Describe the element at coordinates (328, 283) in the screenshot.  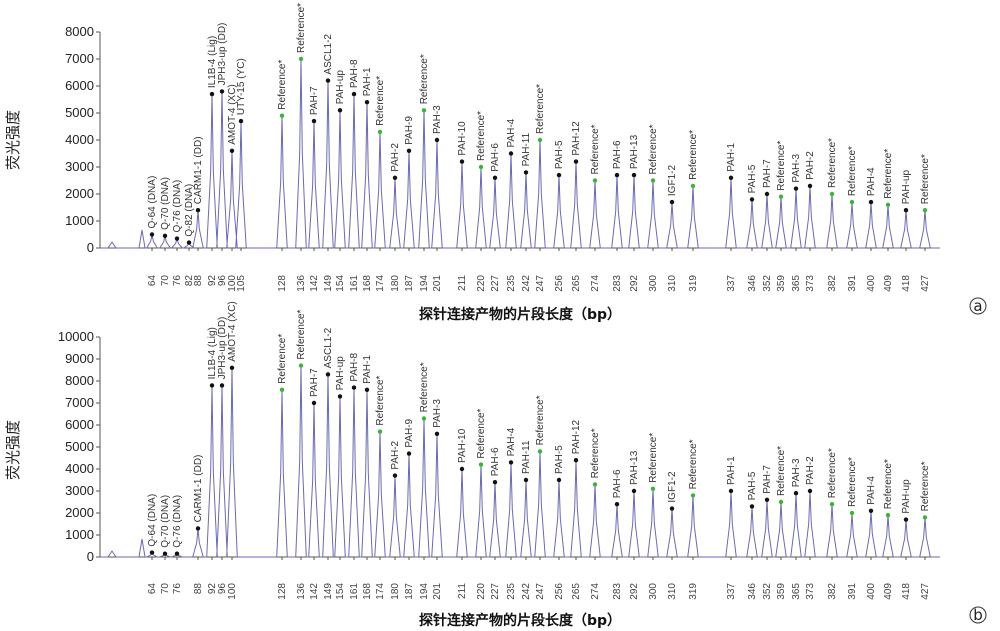
I see `x-tick-label: 149` at that location.